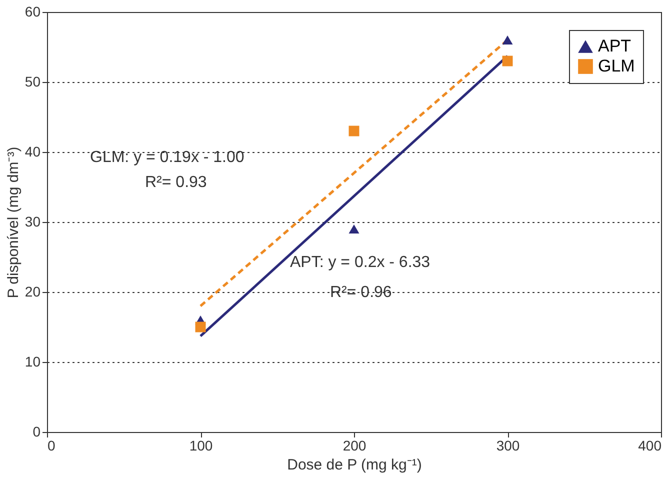 Image resolution: width=667 pixels, height=477 pixels. What do you see at coordinates (32, 222) in the screenshot?
I see `y-tick-label: 30` at bounding box center [32, 222].